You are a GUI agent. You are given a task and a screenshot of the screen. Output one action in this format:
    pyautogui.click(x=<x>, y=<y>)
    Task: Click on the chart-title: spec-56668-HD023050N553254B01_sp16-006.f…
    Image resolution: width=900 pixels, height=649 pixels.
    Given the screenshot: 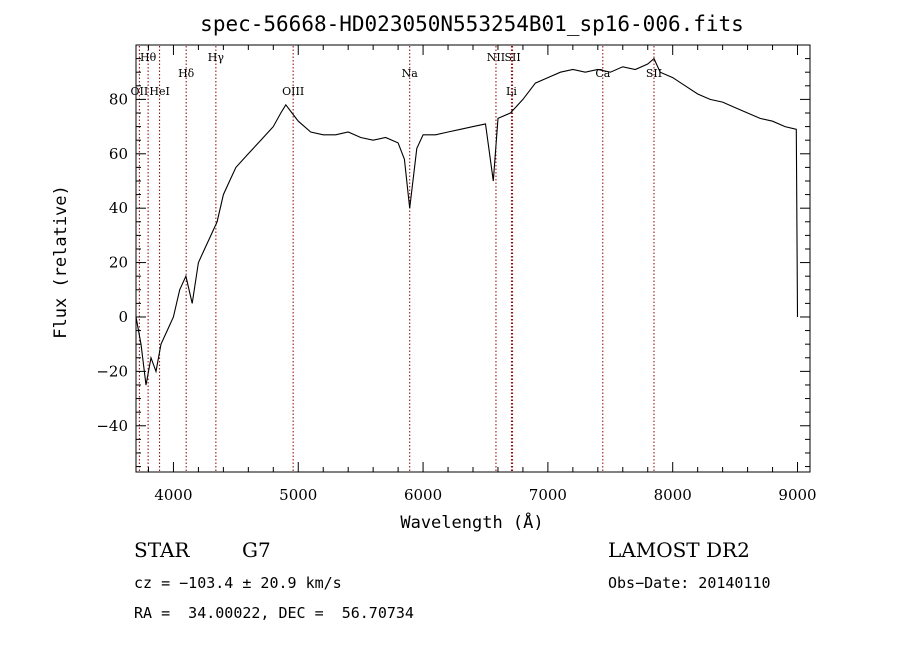 What is the action you would take?
    pyautogui.click(x=472, y=24)
    